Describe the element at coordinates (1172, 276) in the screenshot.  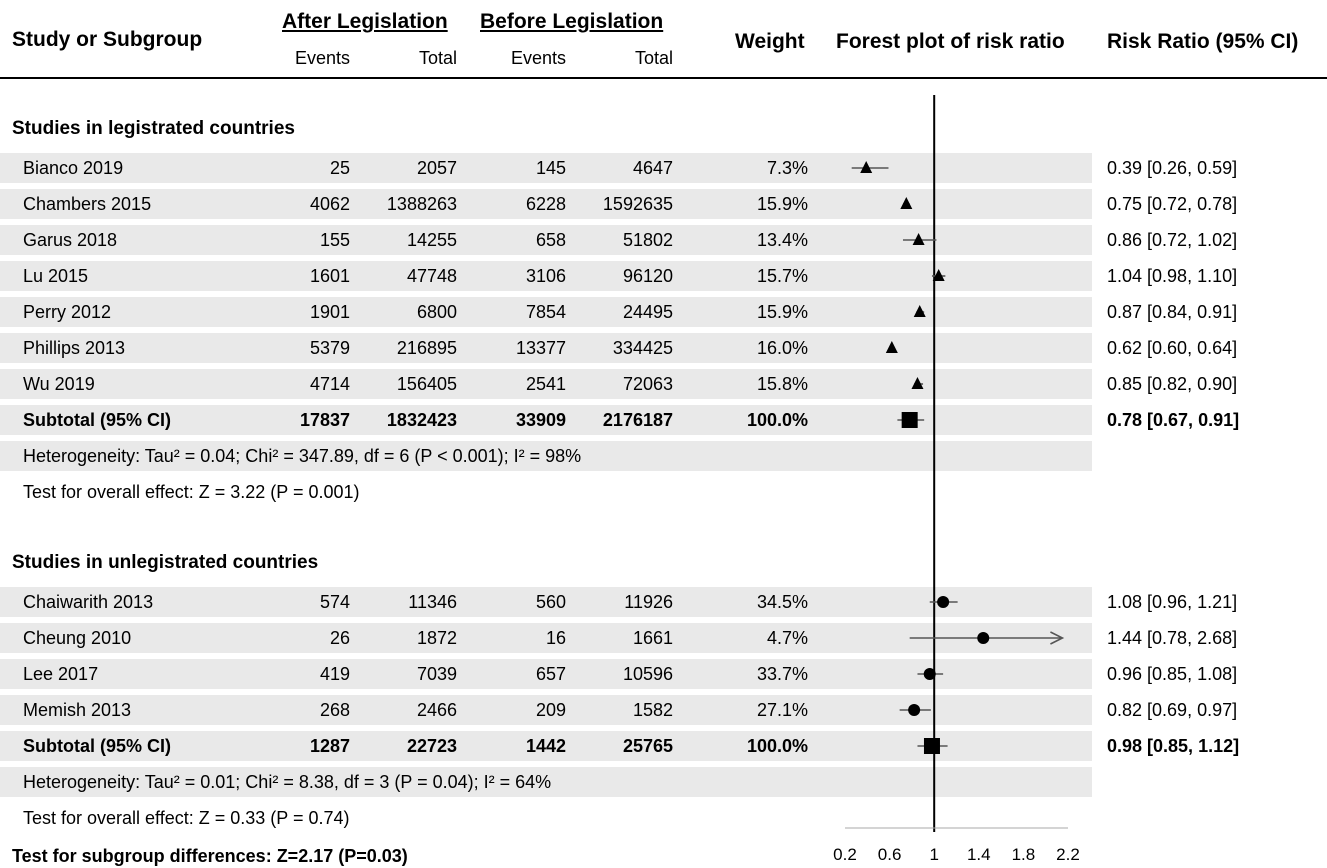
I see `risk-ratio-ci: 1.04 [0.98, 1.10]` at that location.